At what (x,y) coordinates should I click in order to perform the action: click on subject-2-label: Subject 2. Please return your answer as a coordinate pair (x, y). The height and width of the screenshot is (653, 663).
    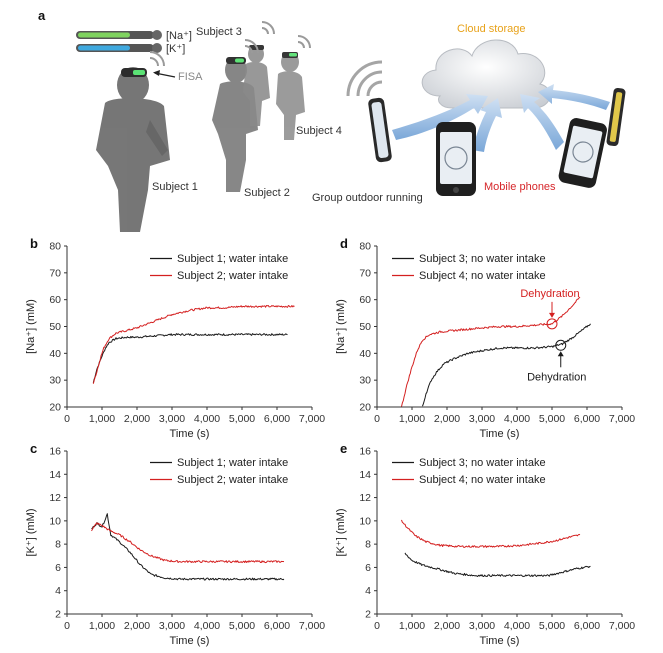
    Looking at the image, I should click on (267, 193).